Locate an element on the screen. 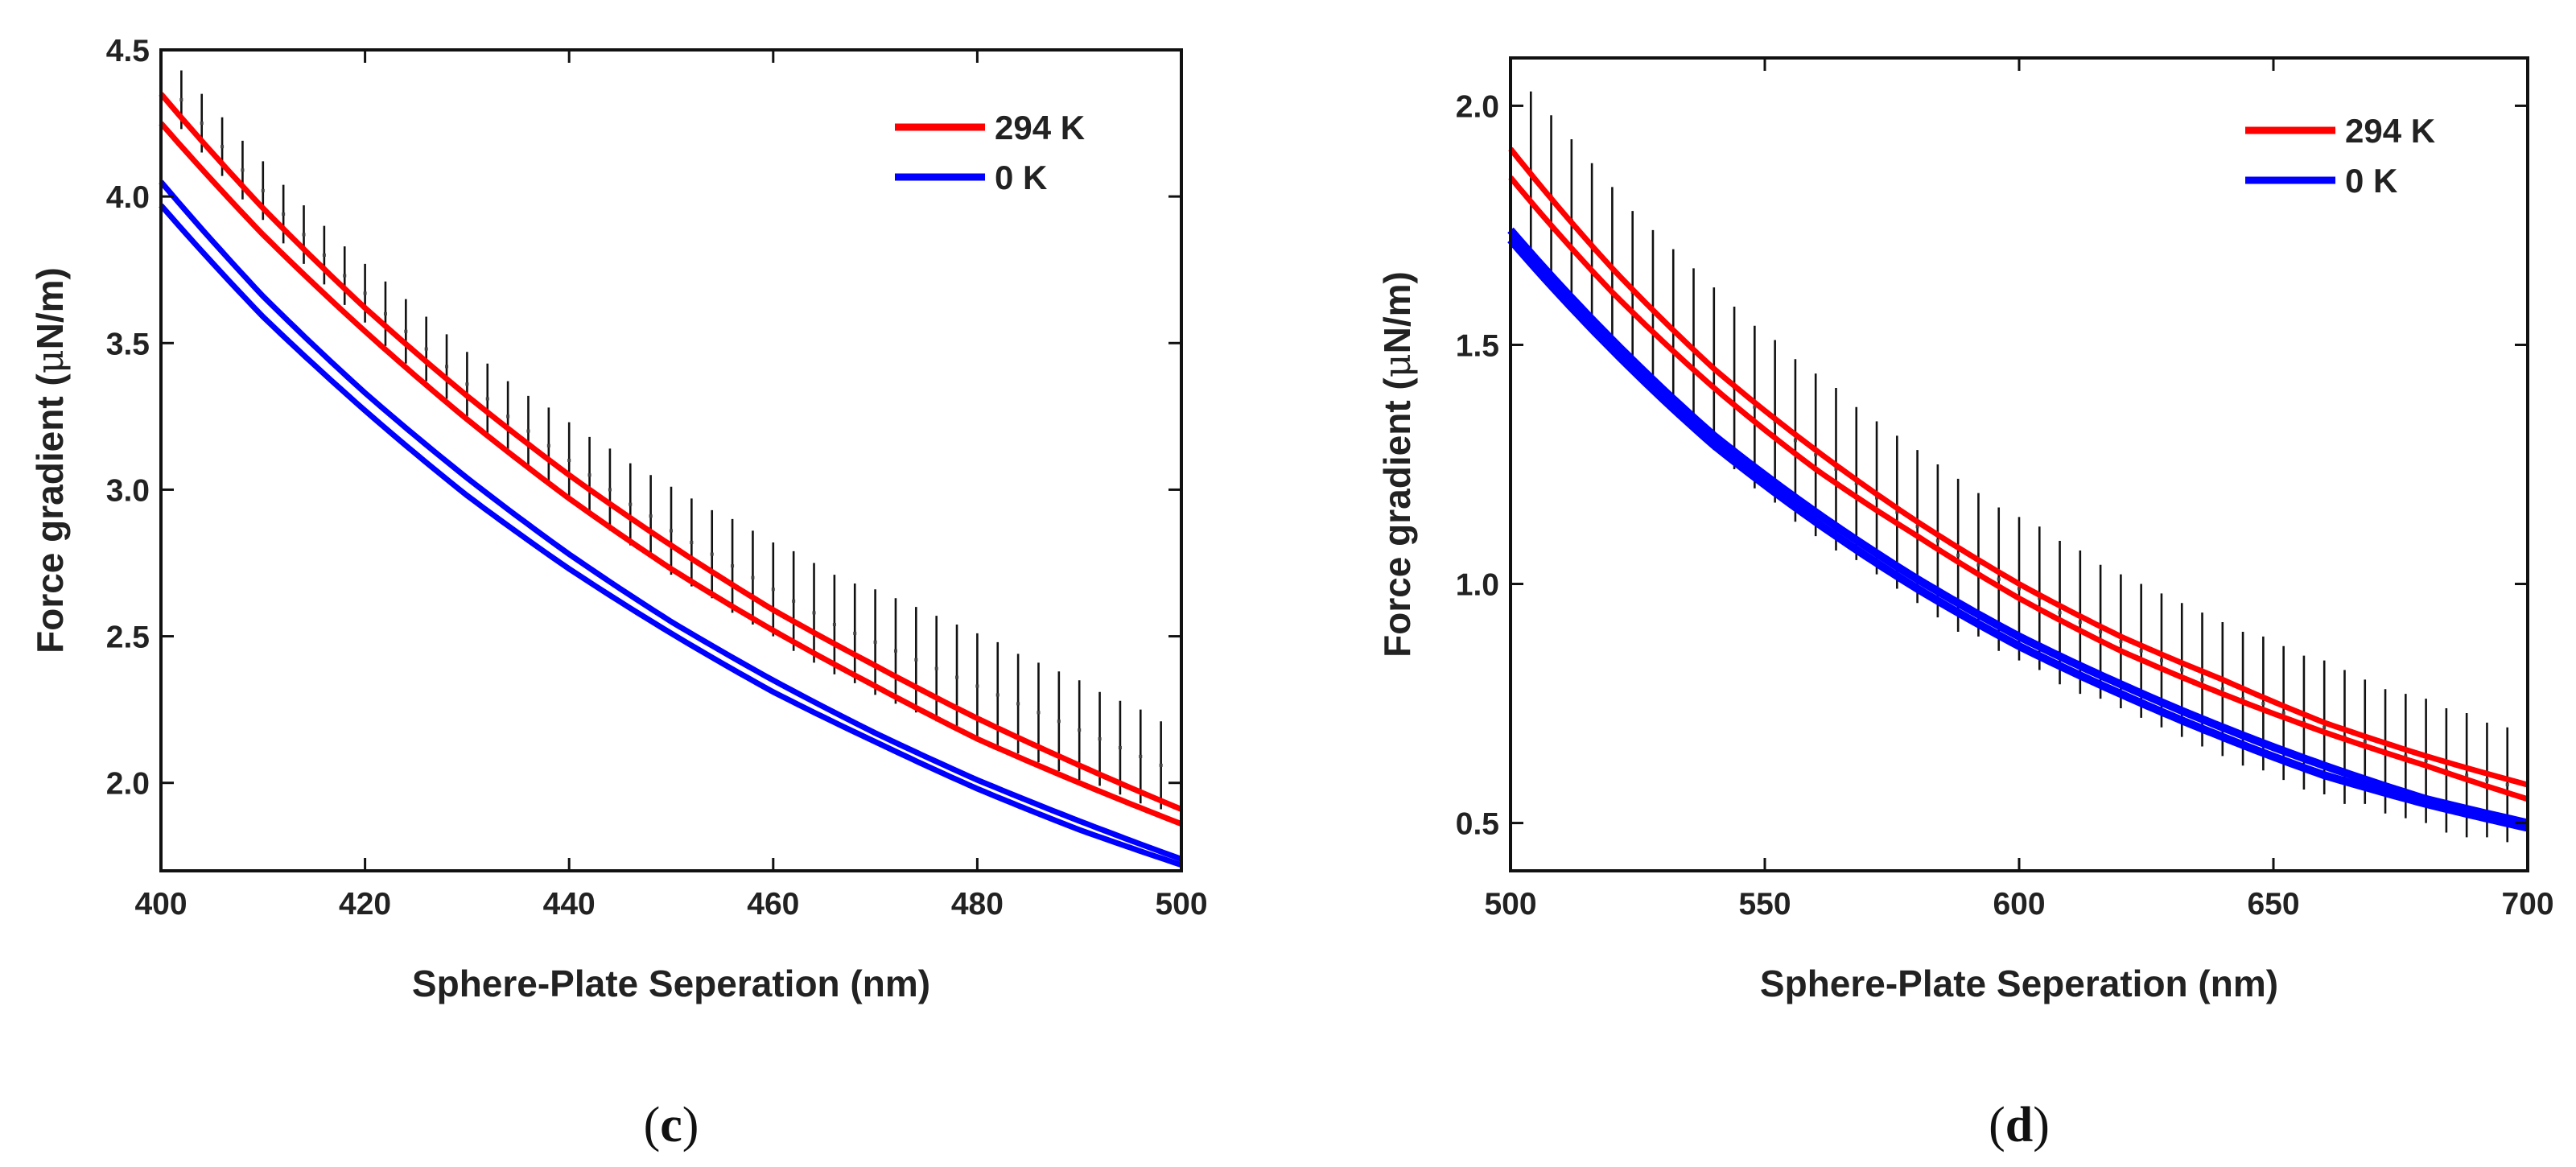 This screenshot has height=1167, width=2576. chart-d-x-tick-label: 550 is located at coordinates (1764, 904).